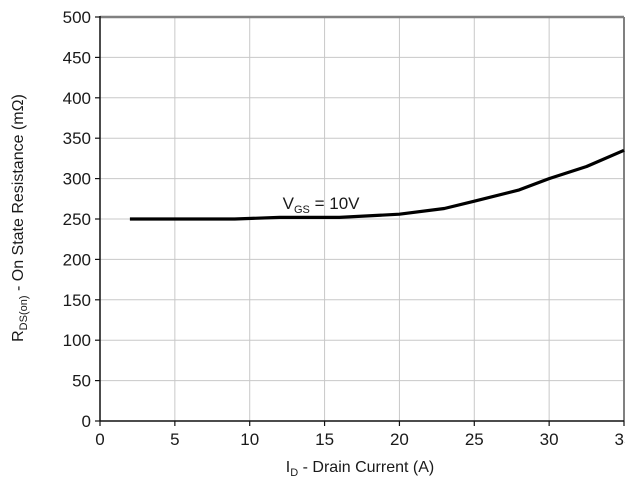  Describe the element at coordinates (288, 467) in the screenshot. I see `x-axis-label-main: I` at that location.